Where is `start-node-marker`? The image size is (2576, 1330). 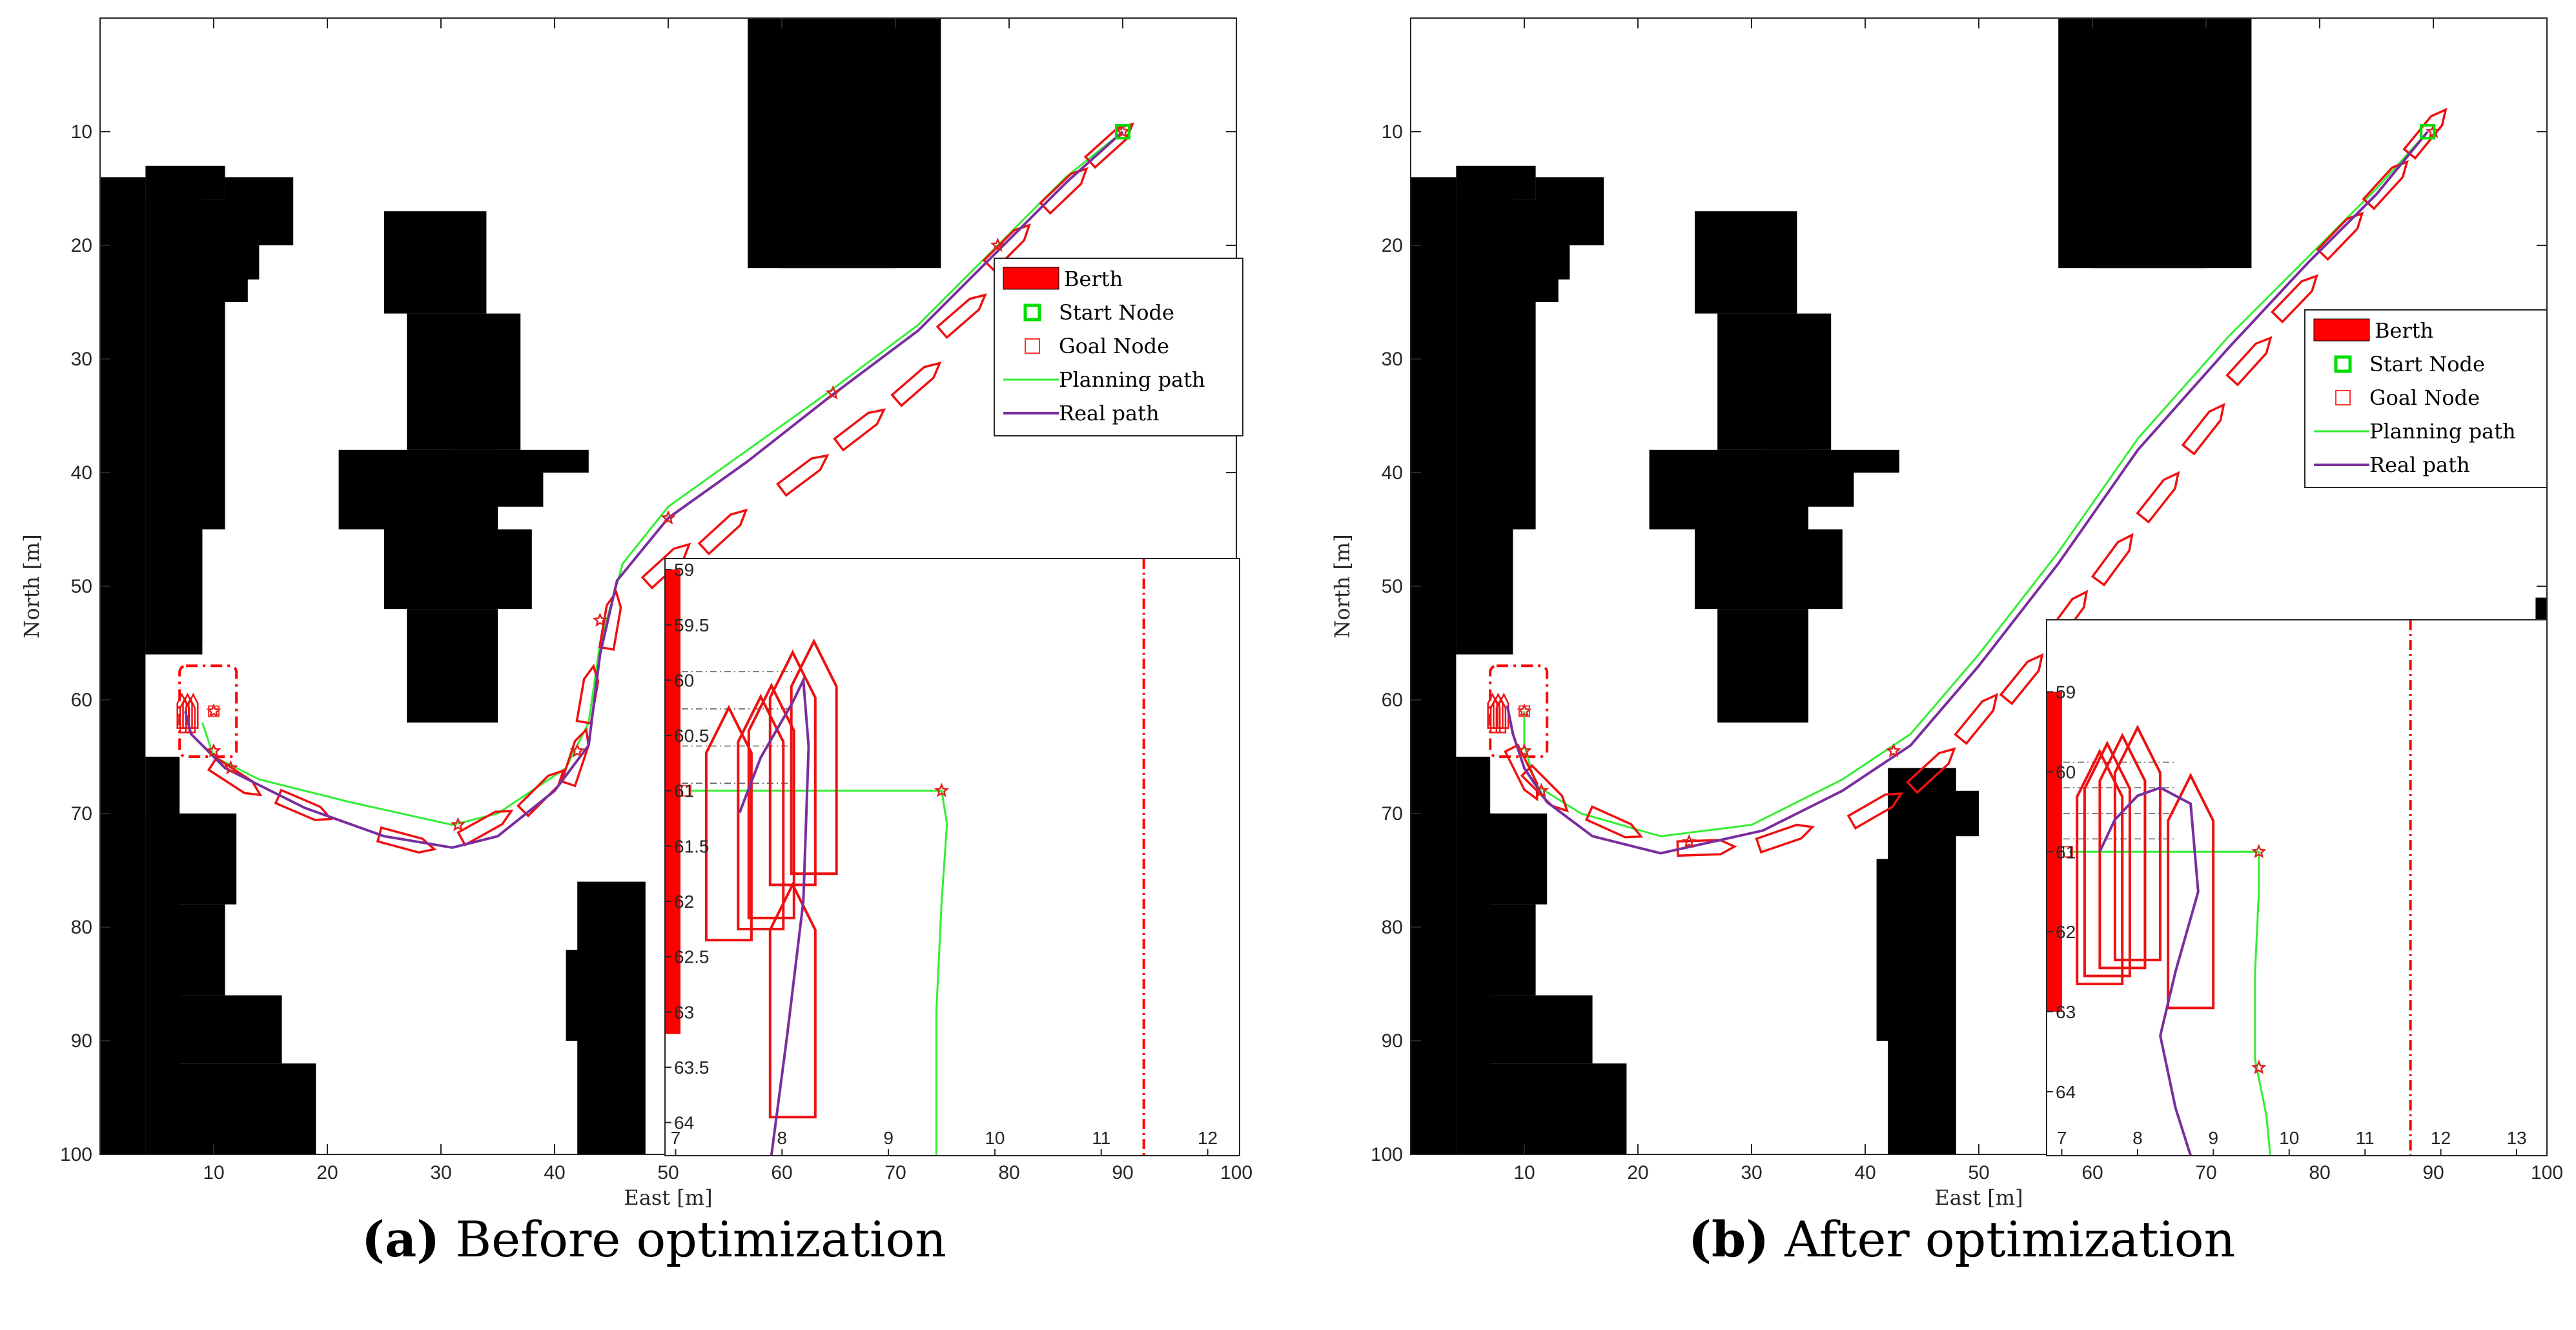
start-node-marker is located at coordinates (2428, 132).